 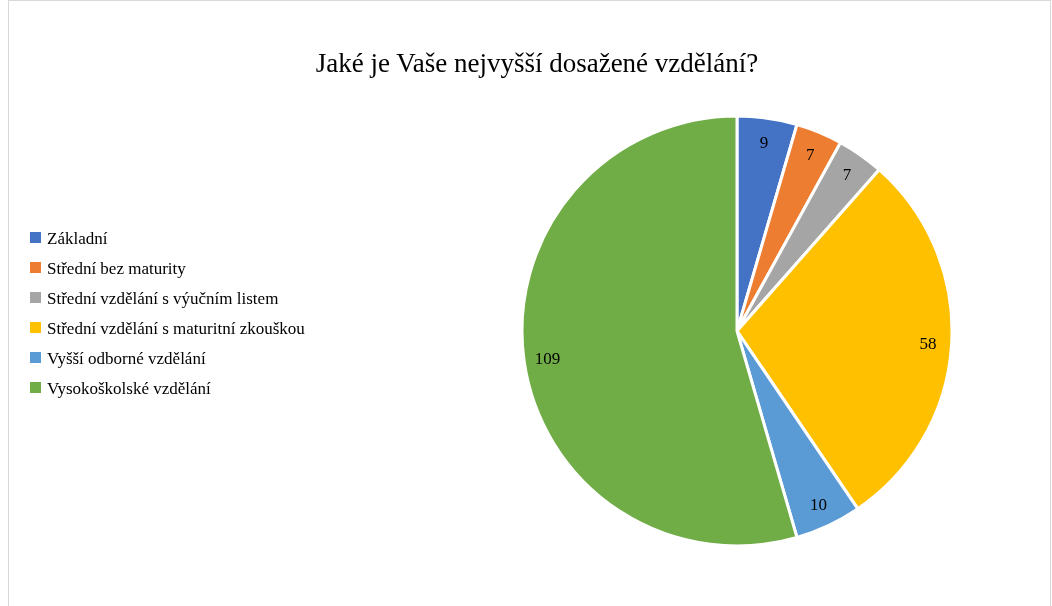 What do you see at coordinates (764, 142) in the screenshot?
I see `data-label: 9` at bounding box center [764, 142].